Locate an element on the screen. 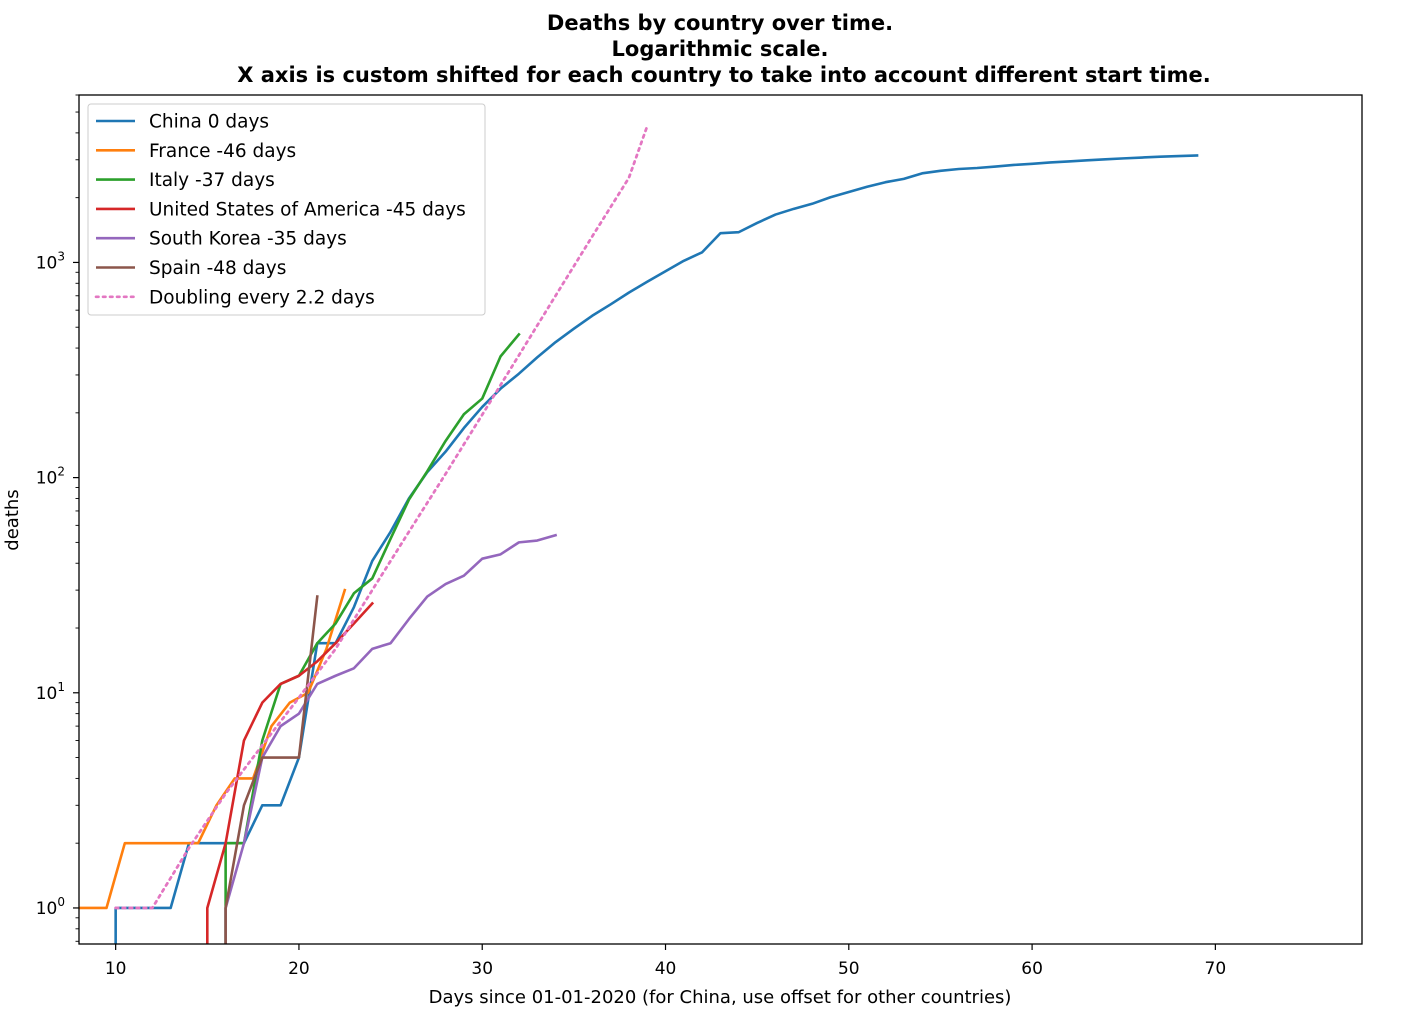 This screenshot has width=1416, height=1024. legend-label: Doubling every 2.2 days is located at coordinates (262, 297).